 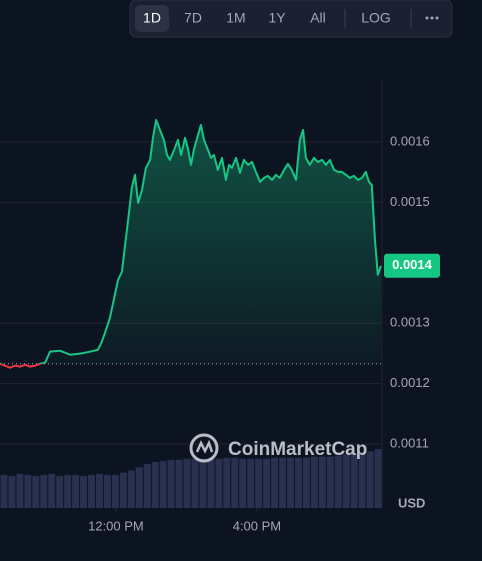 I want to click on button-label: 1Y, so click(x=277, y=18).